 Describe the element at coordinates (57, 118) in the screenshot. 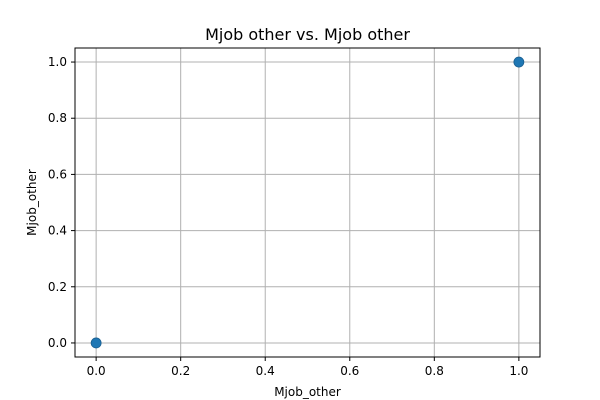

I see `y-tick-label: 0.8` at that location.